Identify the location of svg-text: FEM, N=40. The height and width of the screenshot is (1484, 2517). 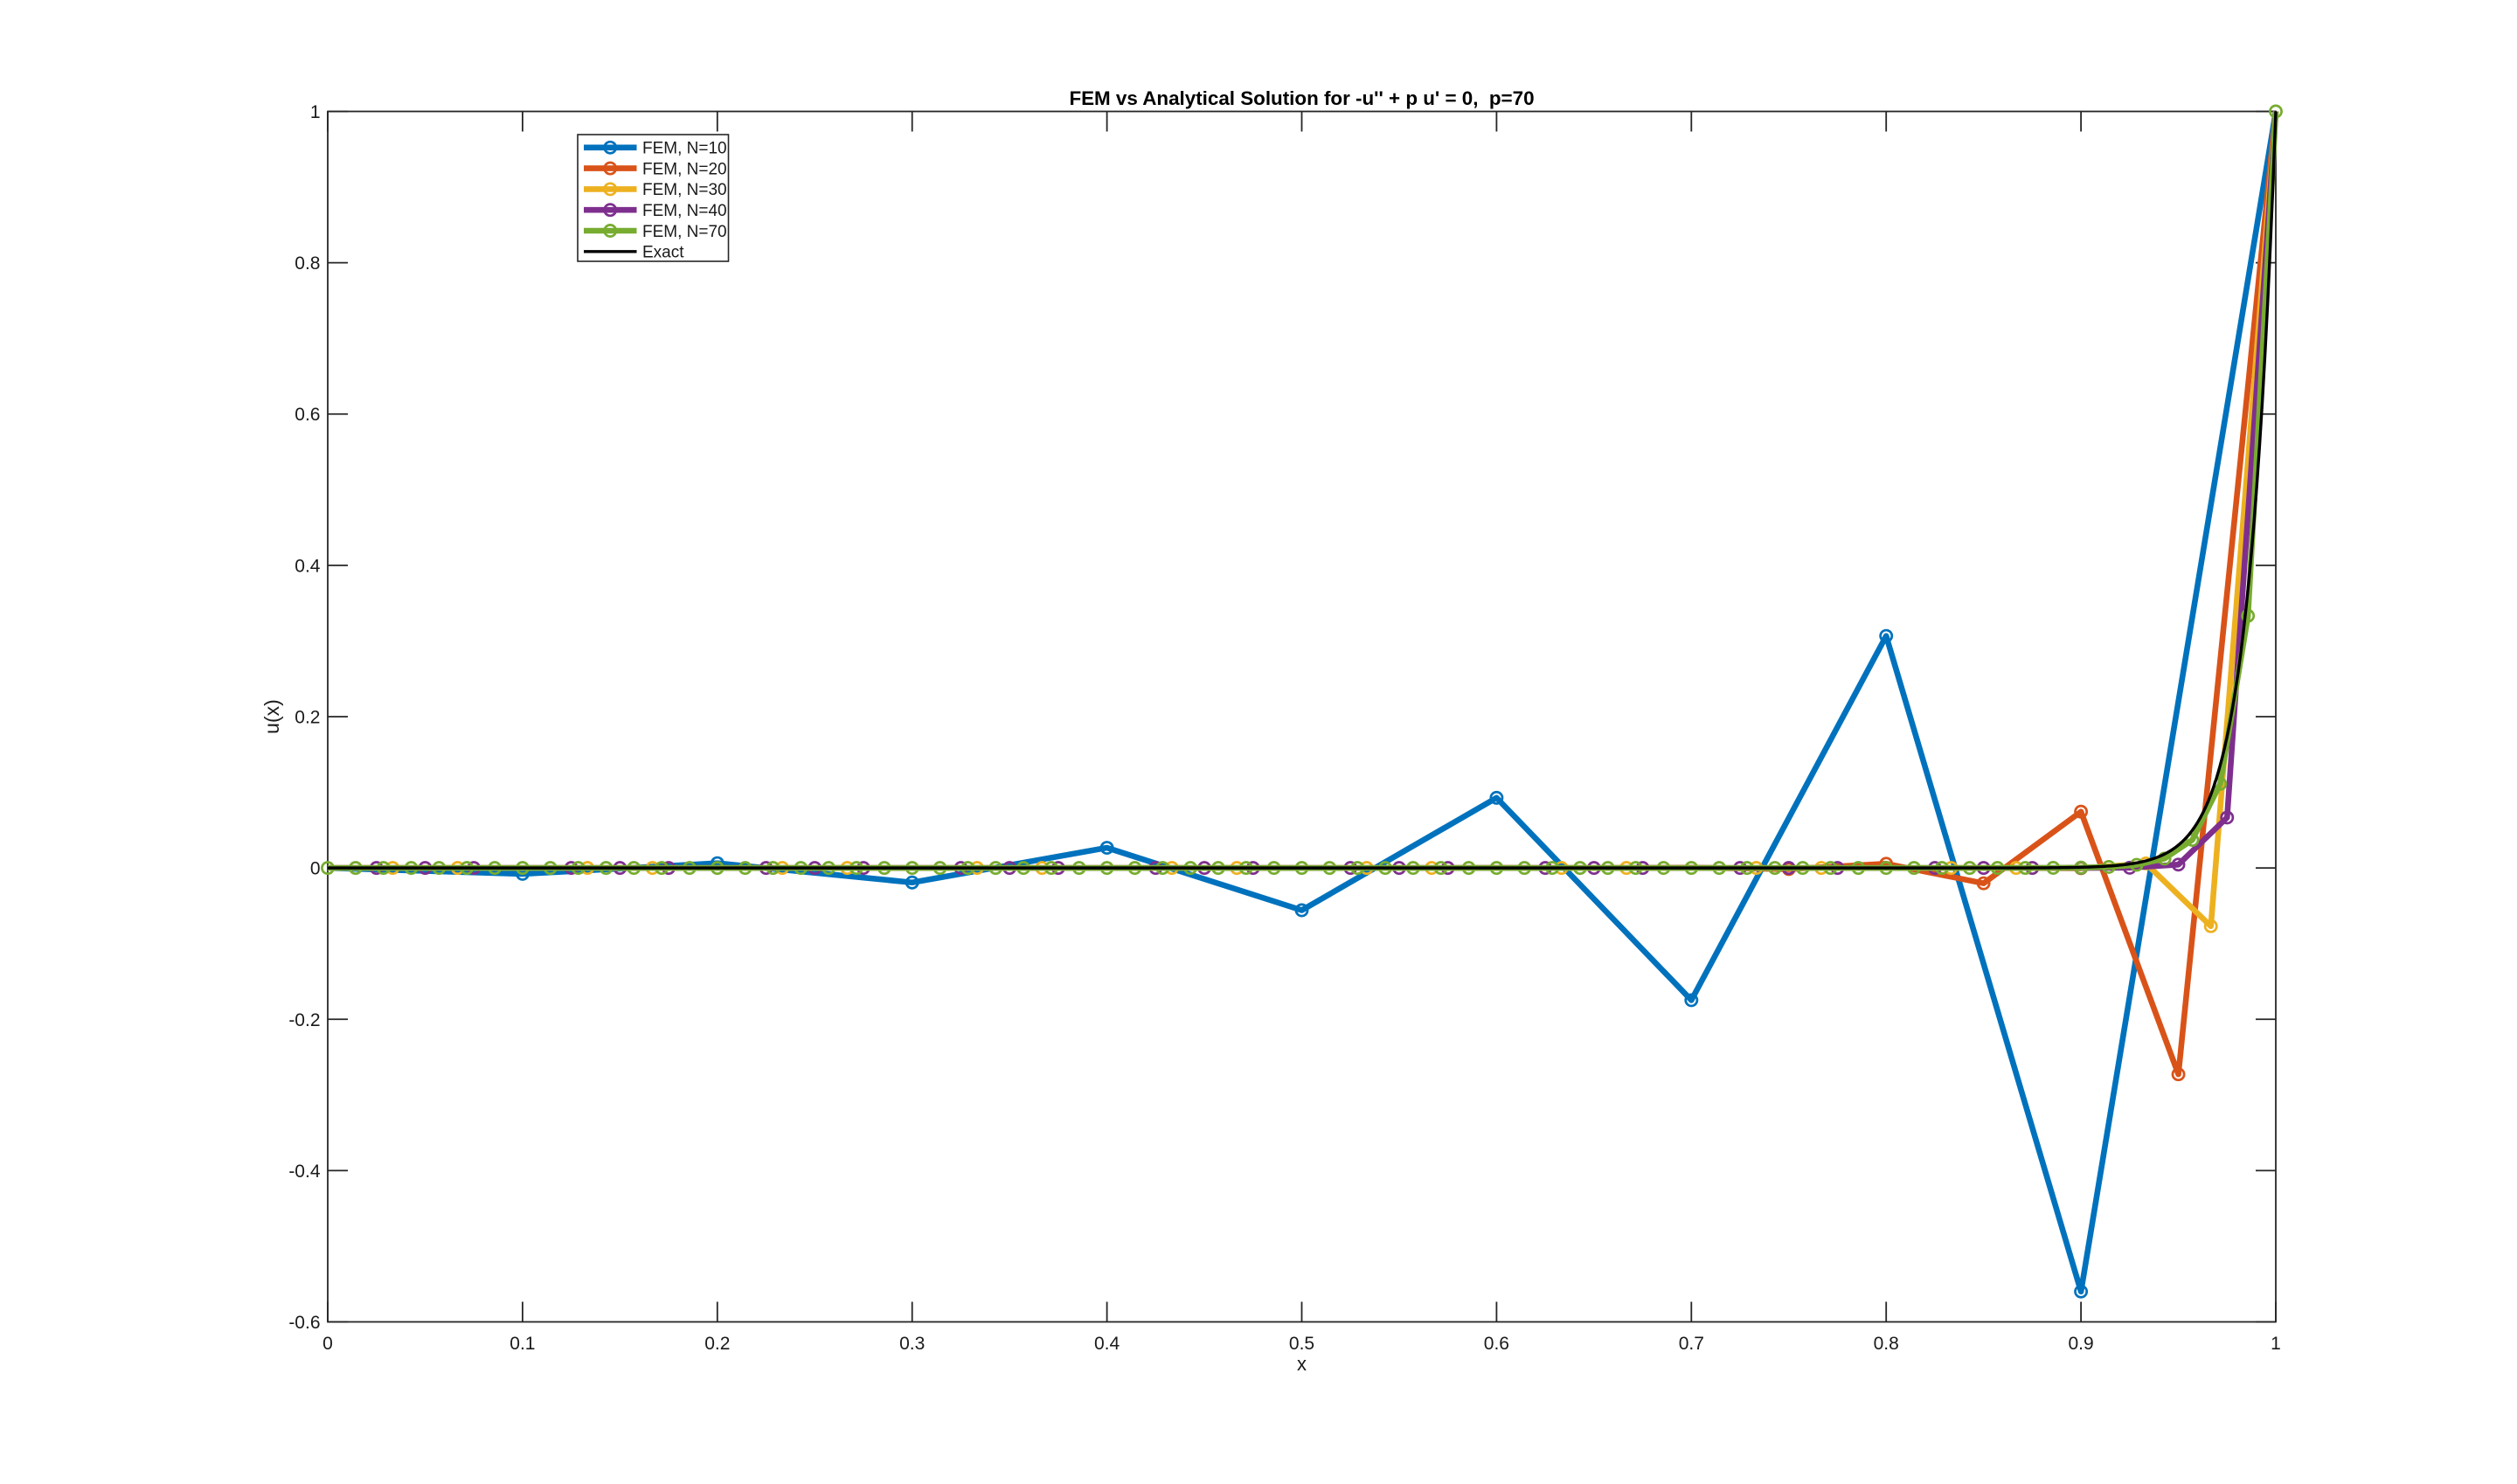
(684, 211).